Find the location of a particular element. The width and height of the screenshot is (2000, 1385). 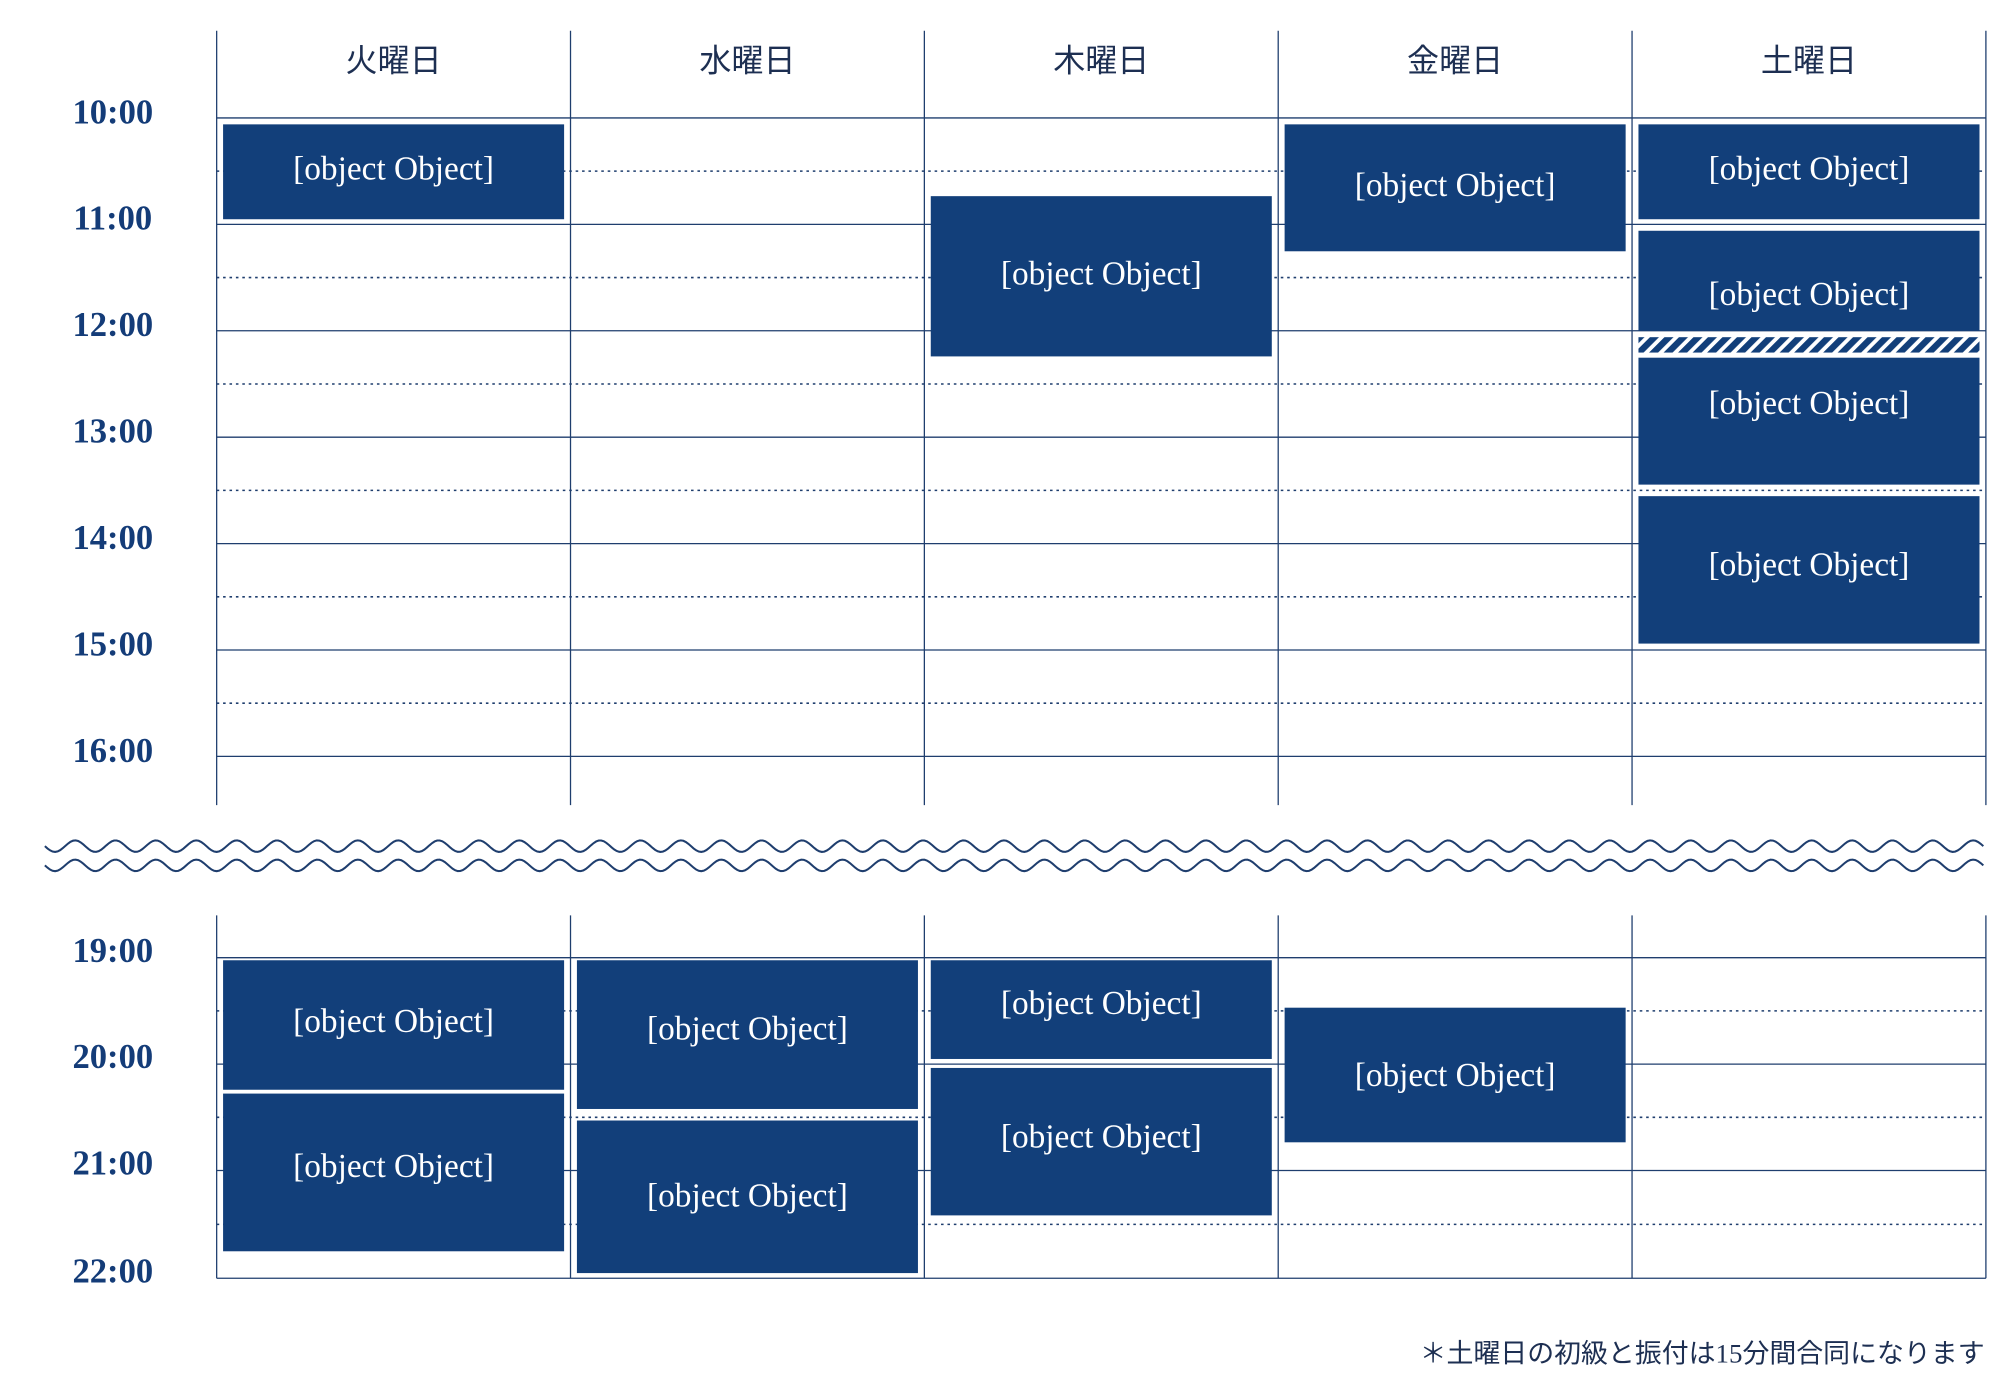

time-label: 11:00 is located at coordinates (112, 219).